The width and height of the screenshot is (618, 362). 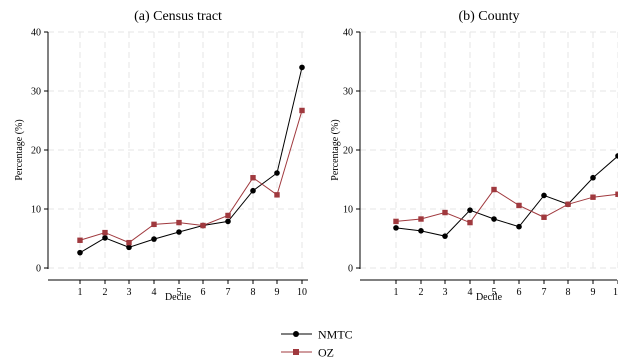 What do you see at coordinates (488, 16) in the screenshot?
I see `chart-title: (b) County` at bounding box center [488, 16].